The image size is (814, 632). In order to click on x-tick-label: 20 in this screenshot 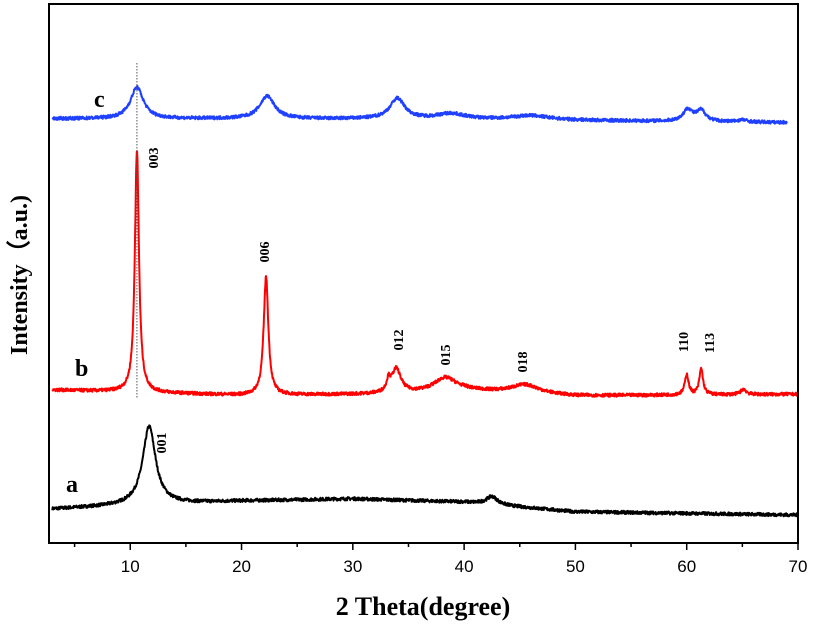, I will do `click(241, 566)`.